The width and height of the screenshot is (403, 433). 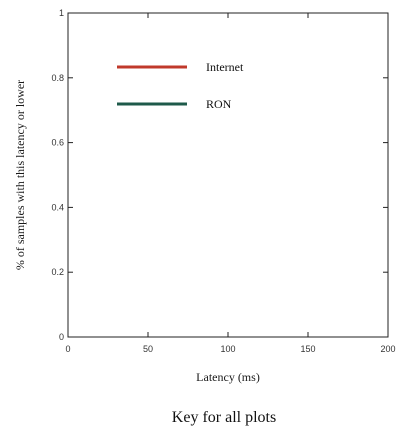 What do you see at coordinates (57, 207) in the screenshot?
I see `y-tick-label: 0.4` at bounding box center [57, 207].